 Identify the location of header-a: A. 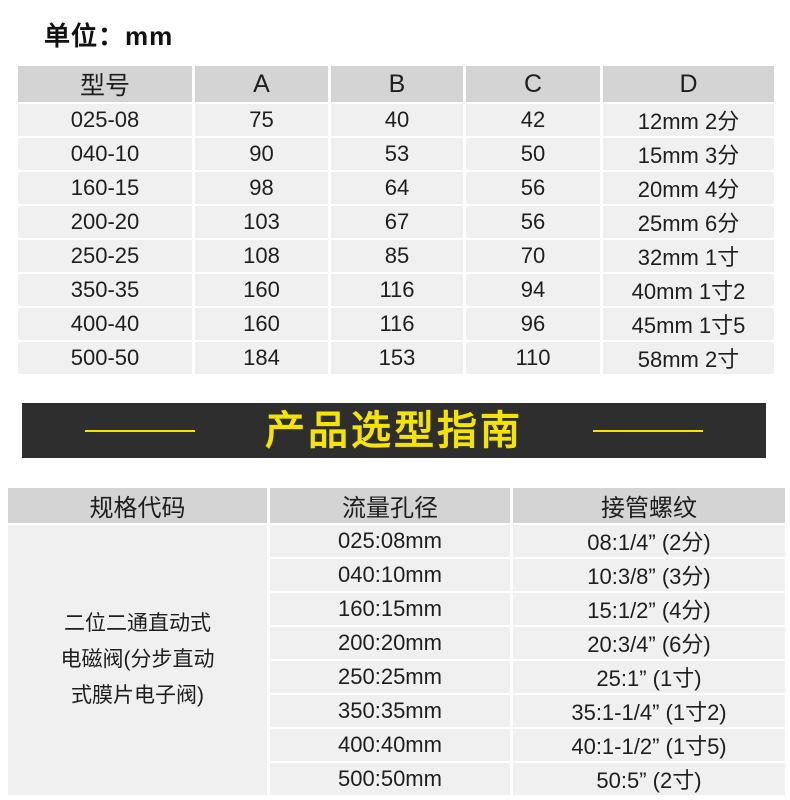
(261, 84).